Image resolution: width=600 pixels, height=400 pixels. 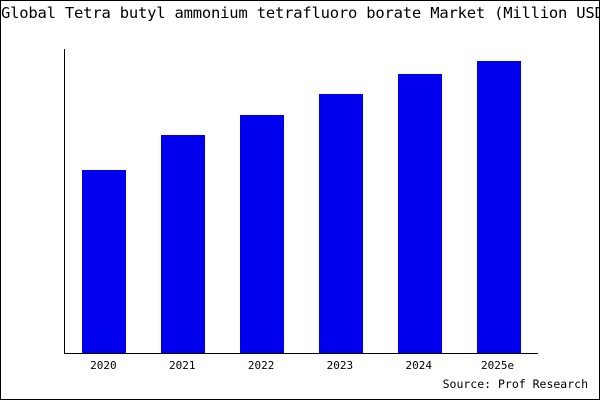 I want to click on bar-2025e, so click(x=498, y=206).